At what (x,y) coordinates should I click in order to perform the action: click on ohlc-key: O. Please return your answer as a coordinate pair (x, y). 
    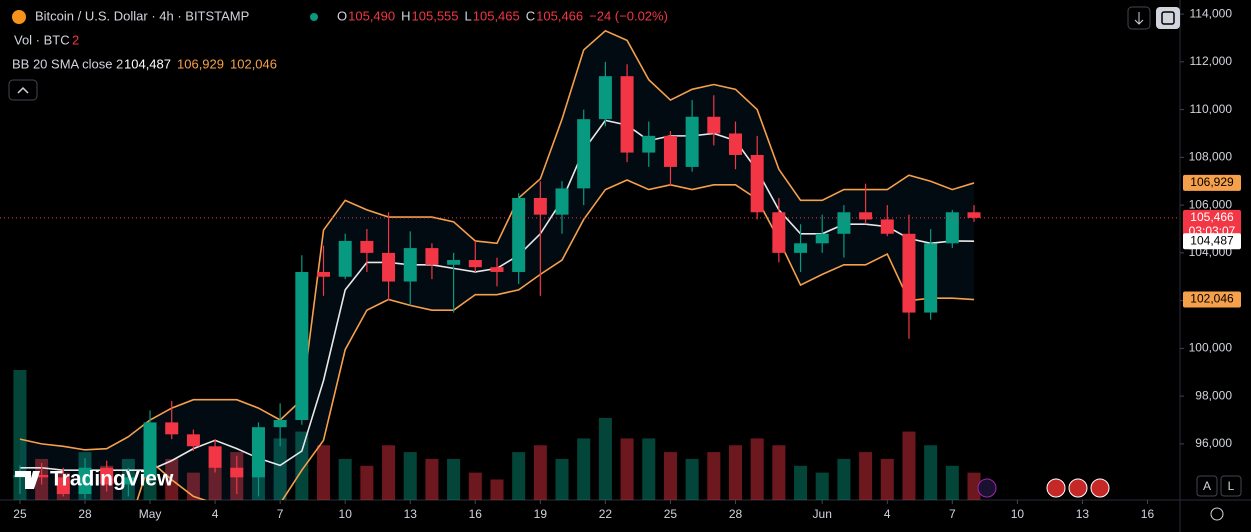
    Looking at the image, I should click on (342, 15).